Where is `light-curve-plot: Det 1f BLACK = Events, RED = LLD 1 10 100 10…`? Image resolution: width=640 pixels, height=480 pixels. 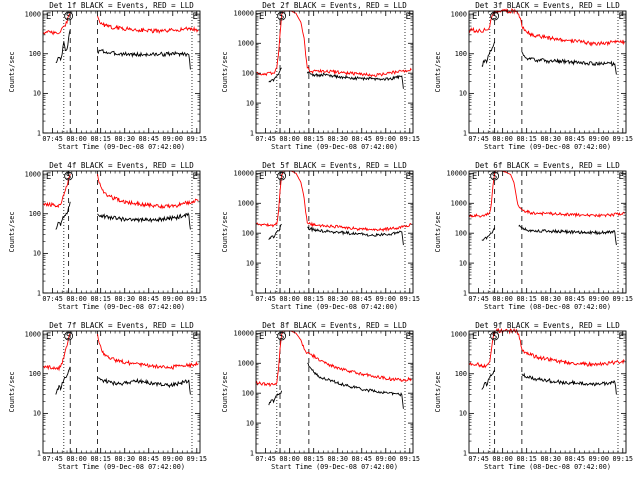
light-curve-plot: Det 1f BLACK = Events, RED = LLD 1 10 100 10… is located at coordinates (107, 76).